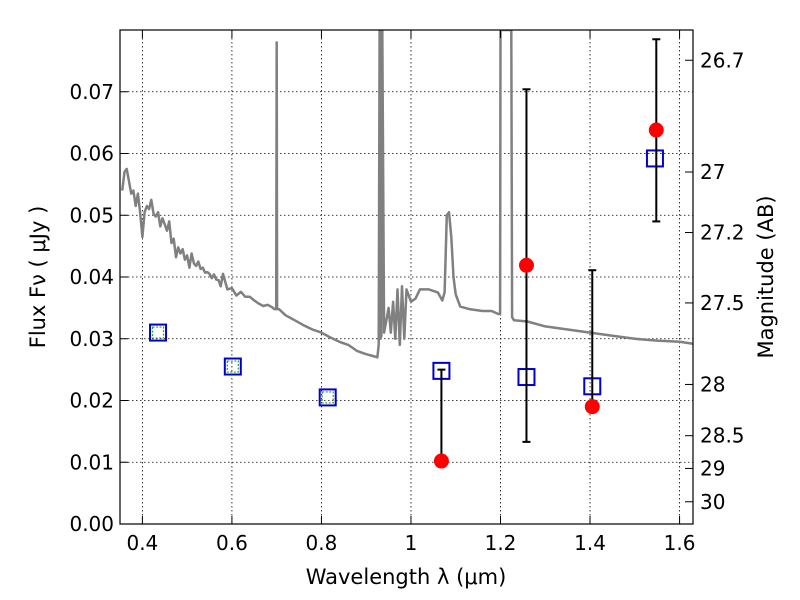 The height and width of the screenshot is (600, 800). Describe the element at coordinates (91, 154) in the screenshot. I see `y-tick-label: 0.06` at that location.